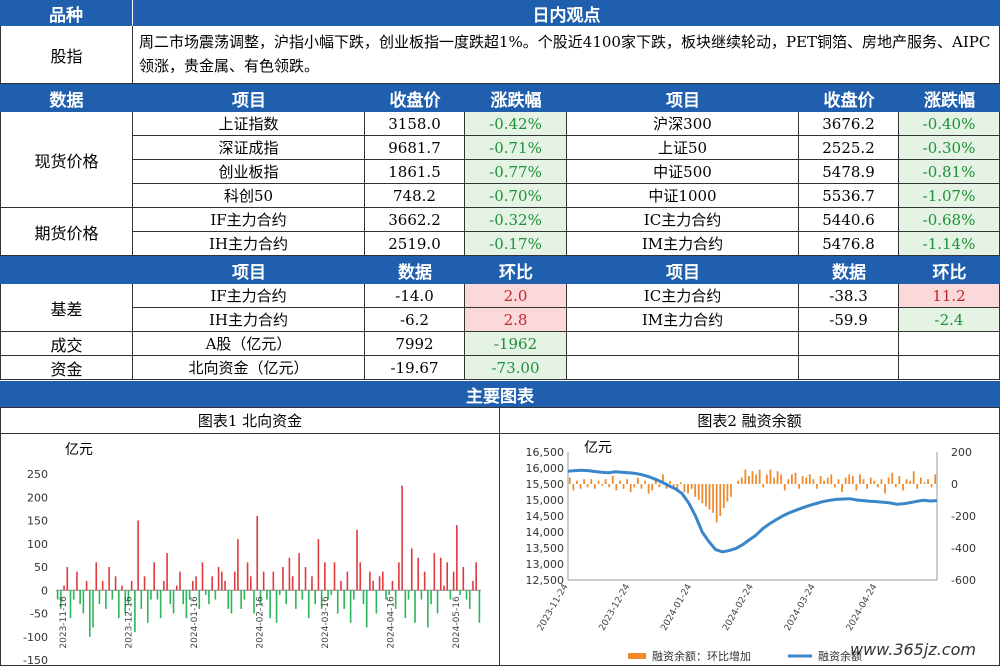 The width and height of the screenshot is (1000, 666). I want to click on basis-change-1: 2.0, so click(516, 296).